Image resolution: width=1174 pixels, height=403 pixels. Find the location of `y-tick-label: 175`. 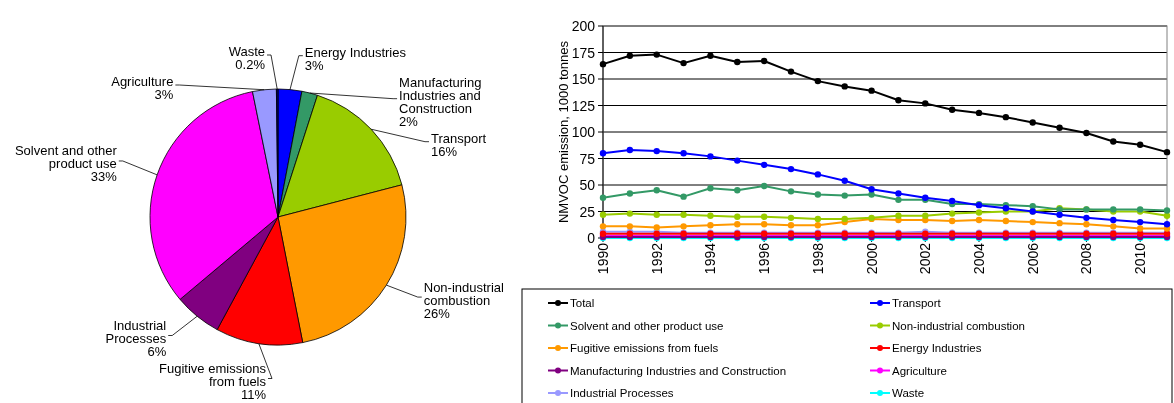

y-tick-label: 175 is located at coordinates (583, 52).